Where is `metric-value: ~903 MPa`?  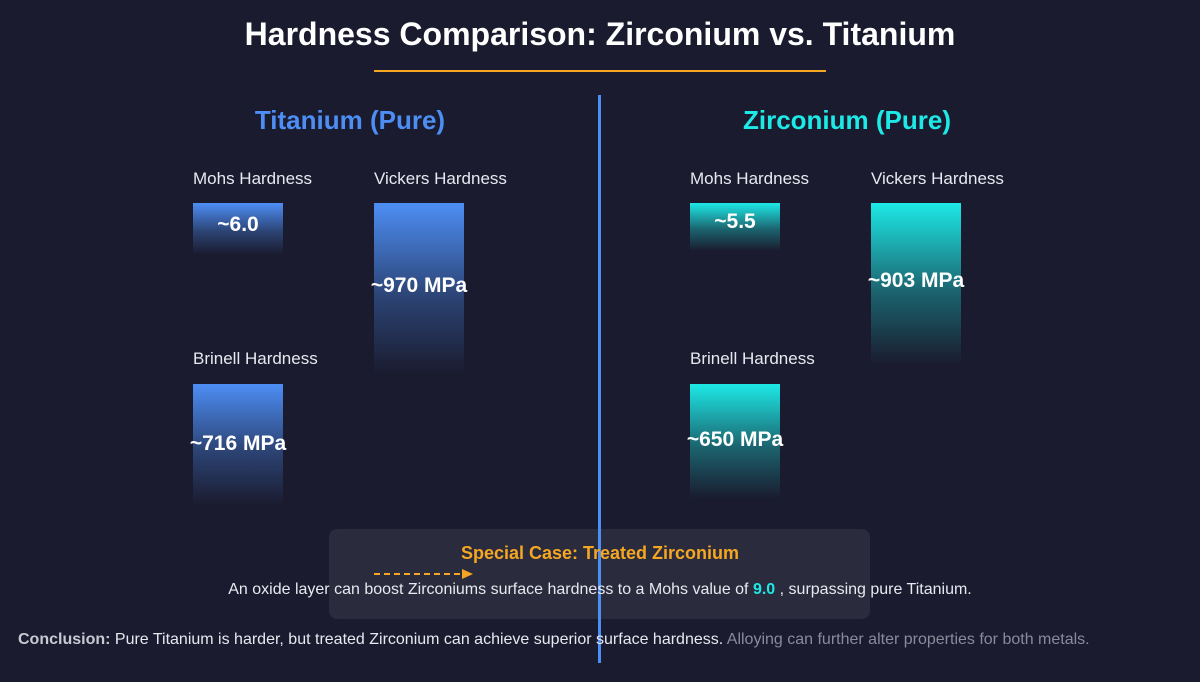 metric-value: ~903 MPa is located at coordinates (916, 280).